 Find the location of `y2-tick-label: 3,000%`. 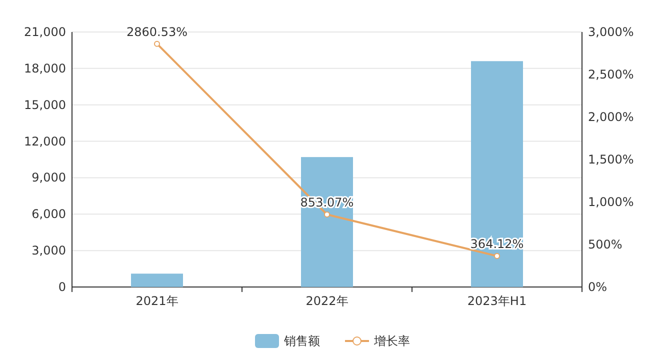

y2-tick-label: 3,000% is located at coordinates (611, 32).